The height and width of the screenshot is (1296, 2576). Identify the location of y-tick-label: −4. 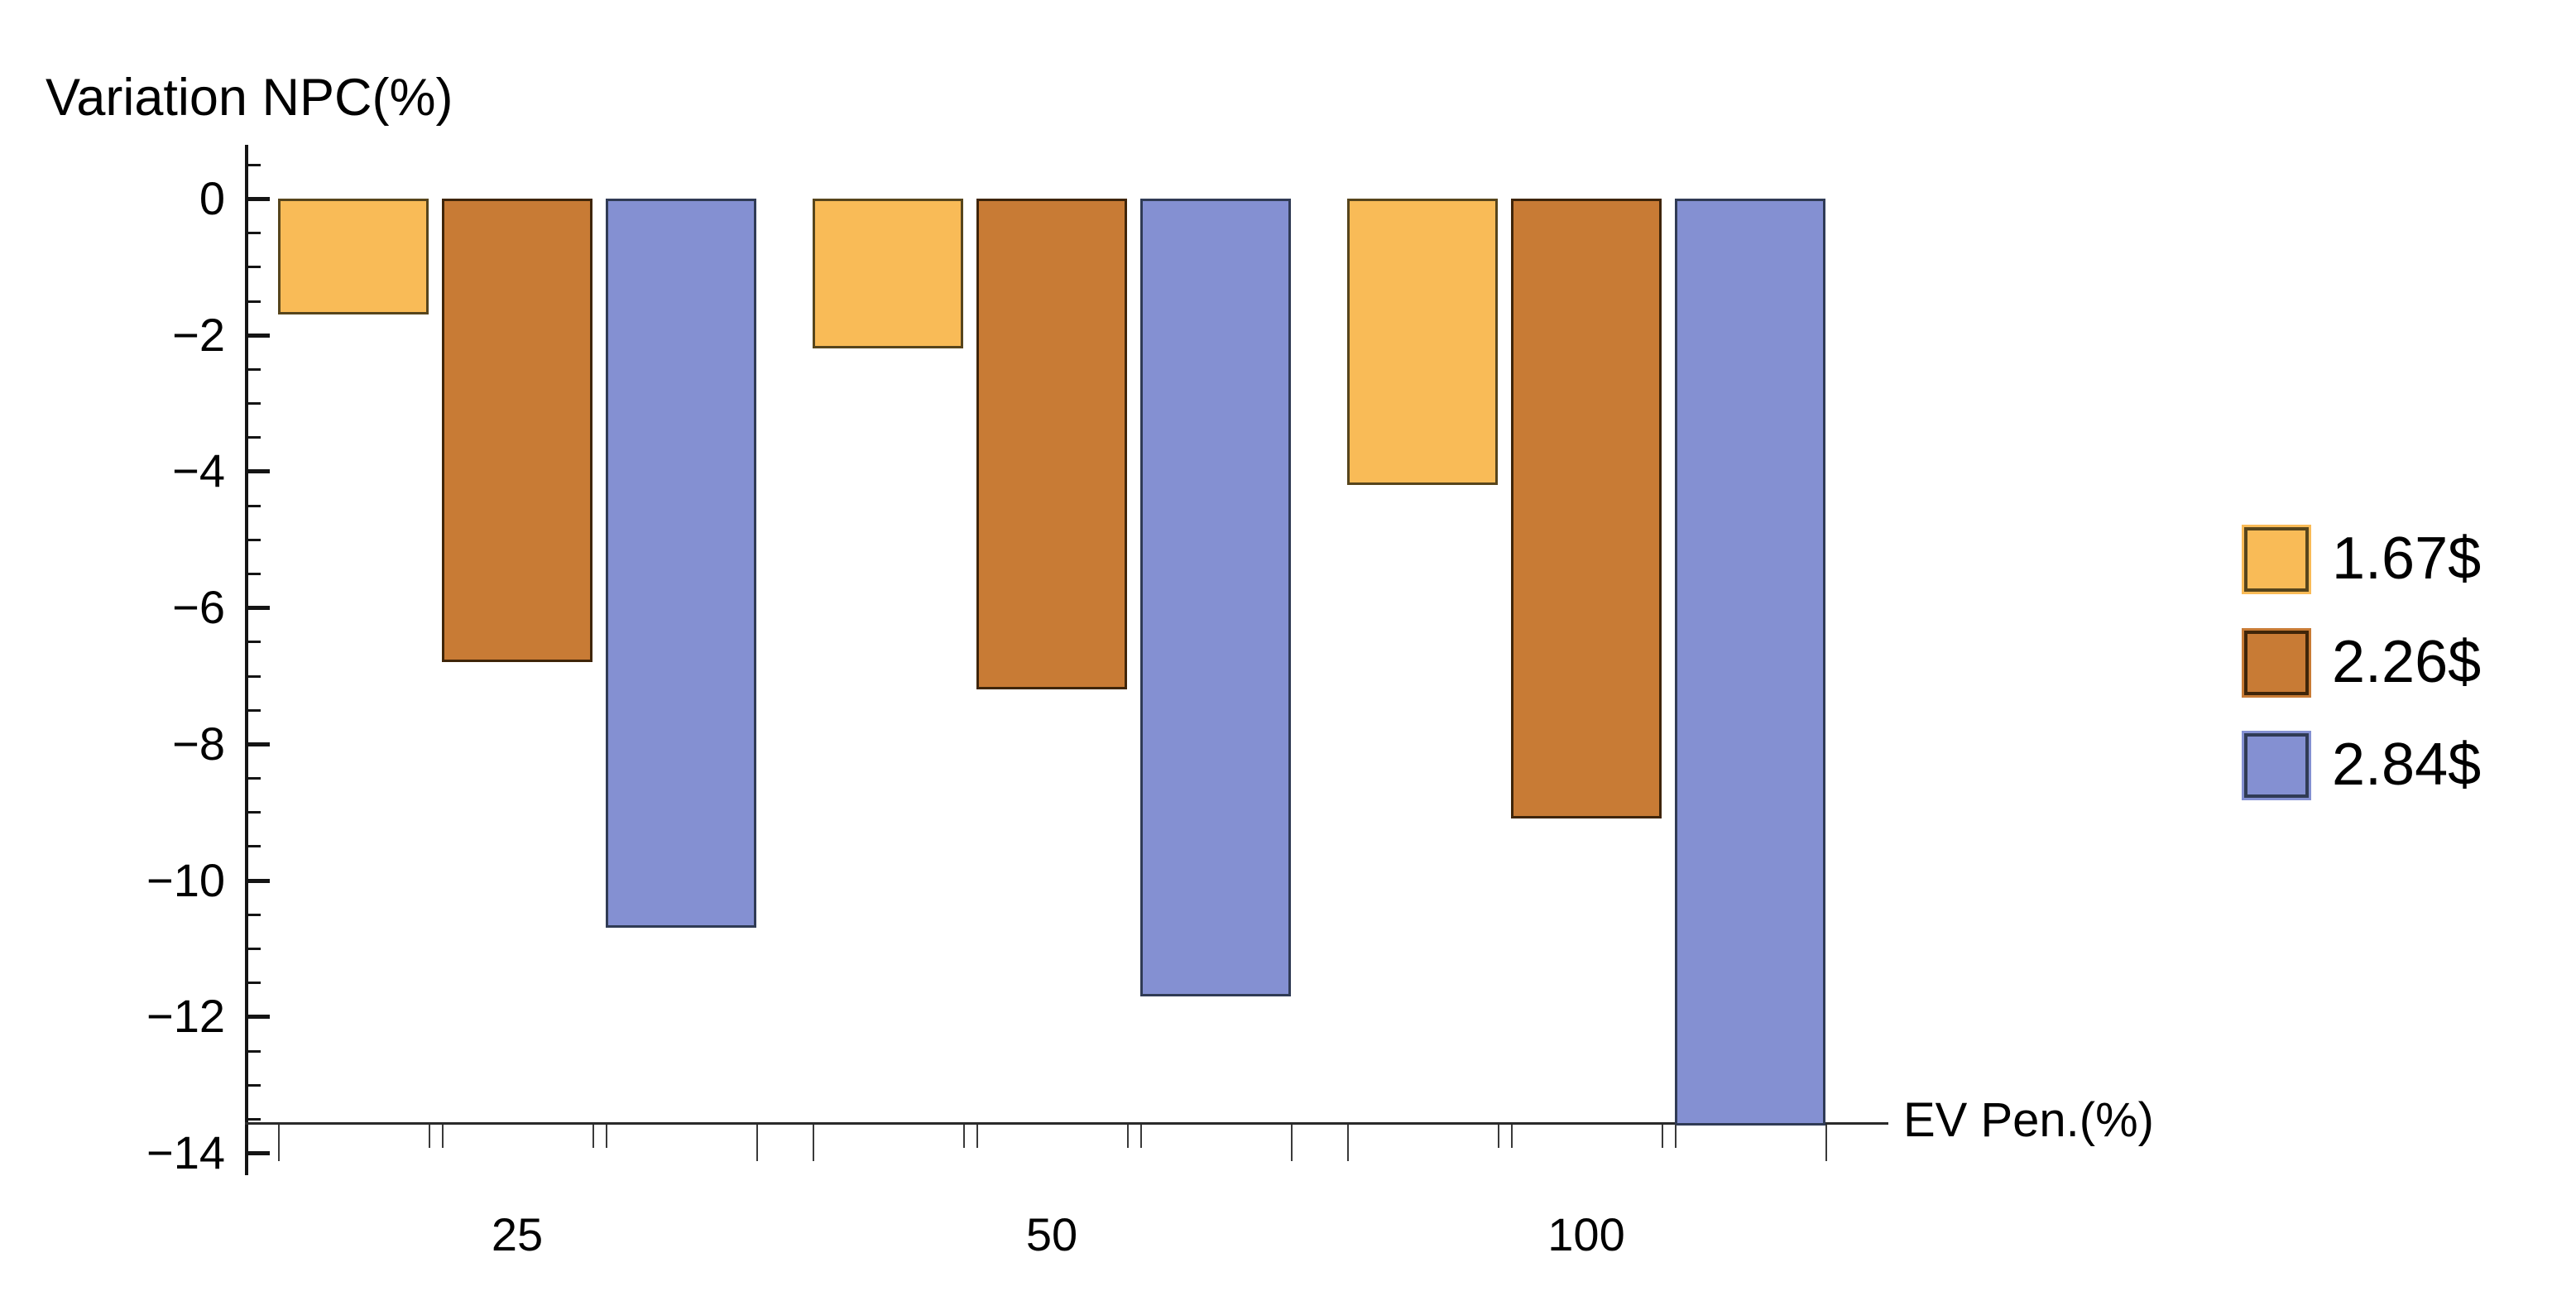
(199, 470).